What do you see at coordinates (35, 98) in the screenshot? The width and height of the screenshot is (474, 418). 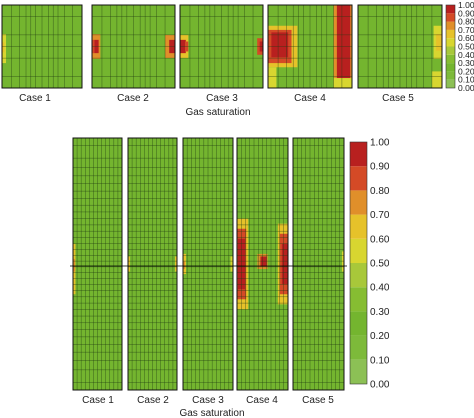 I see `top-case-1-label: Case 1` at bounding box center [35, 98].